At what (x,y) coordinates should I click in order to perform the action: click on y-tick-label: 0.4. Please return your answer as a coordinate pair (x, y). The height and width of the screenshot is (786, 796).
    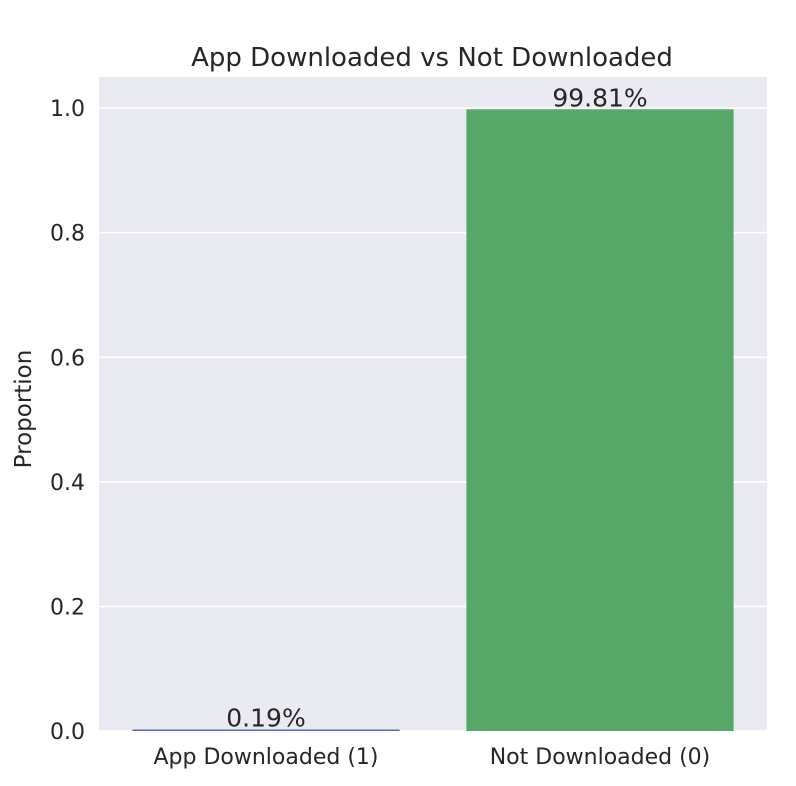
    Looking at the image, I should click on (67, 483).